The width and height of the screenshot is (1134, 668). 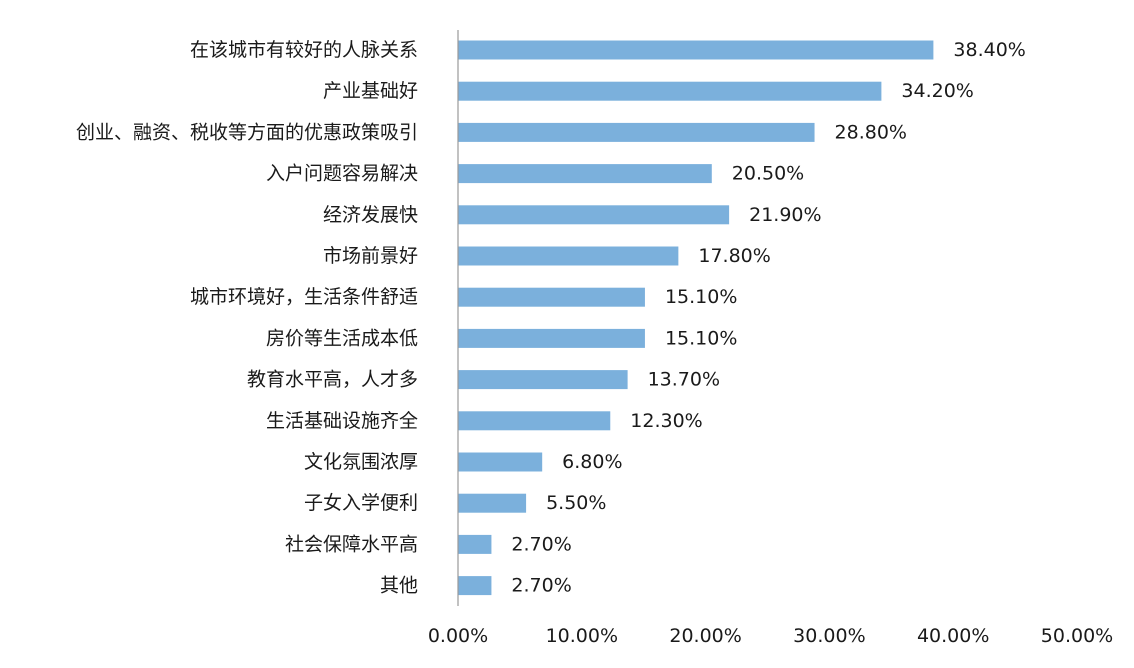 I want to click on value-label: 5.50%, so click(x=576, y=503).